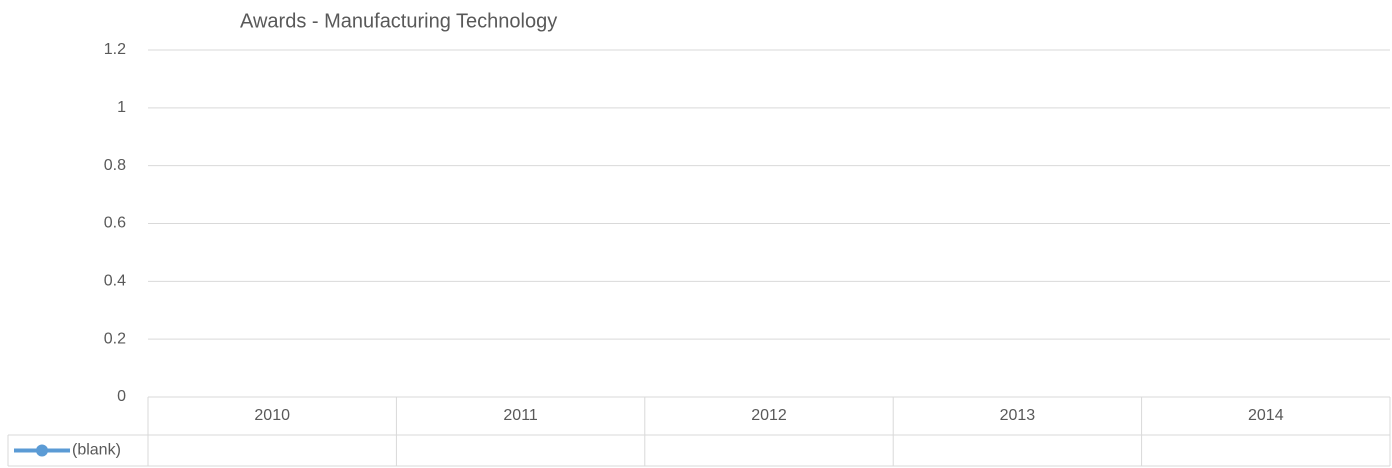  I want to click on legend-label: (blank), so click(96, 450).